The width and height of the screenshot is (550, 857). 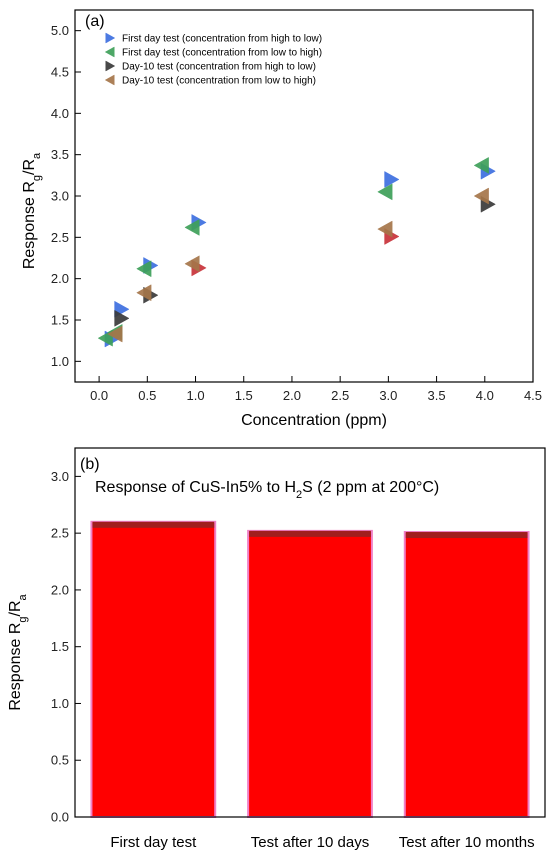 I want to click on panel-b-y-tick-label: 3.0, so click(x=60, y=476).